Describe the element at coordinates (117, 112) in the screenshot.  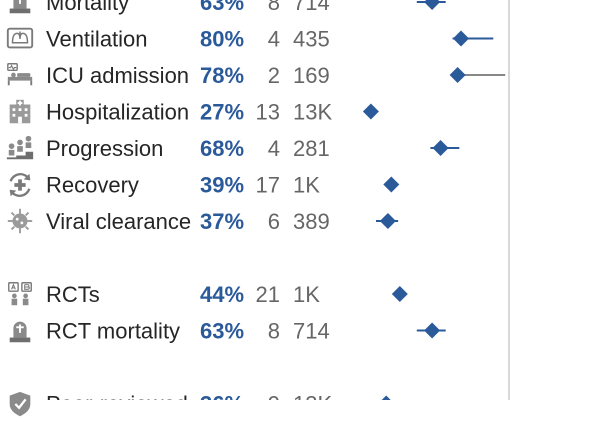
I see `row-label: Hospitalization` at that location.